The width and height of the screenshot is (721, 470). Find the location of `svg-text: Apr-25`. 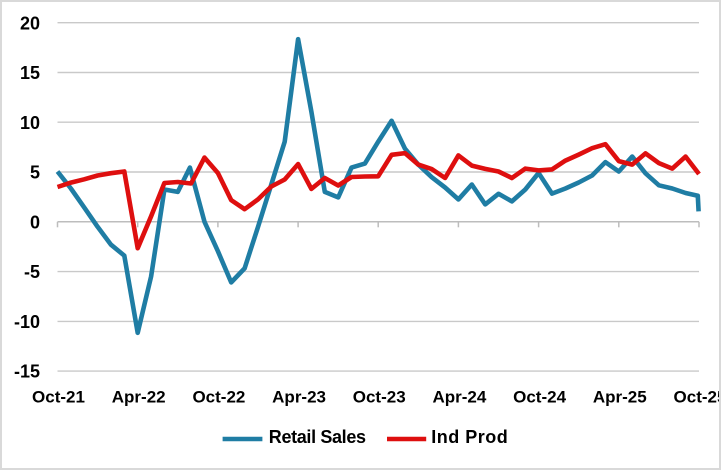

svg-text: Apr-25 is located at coordinates (620, 397).